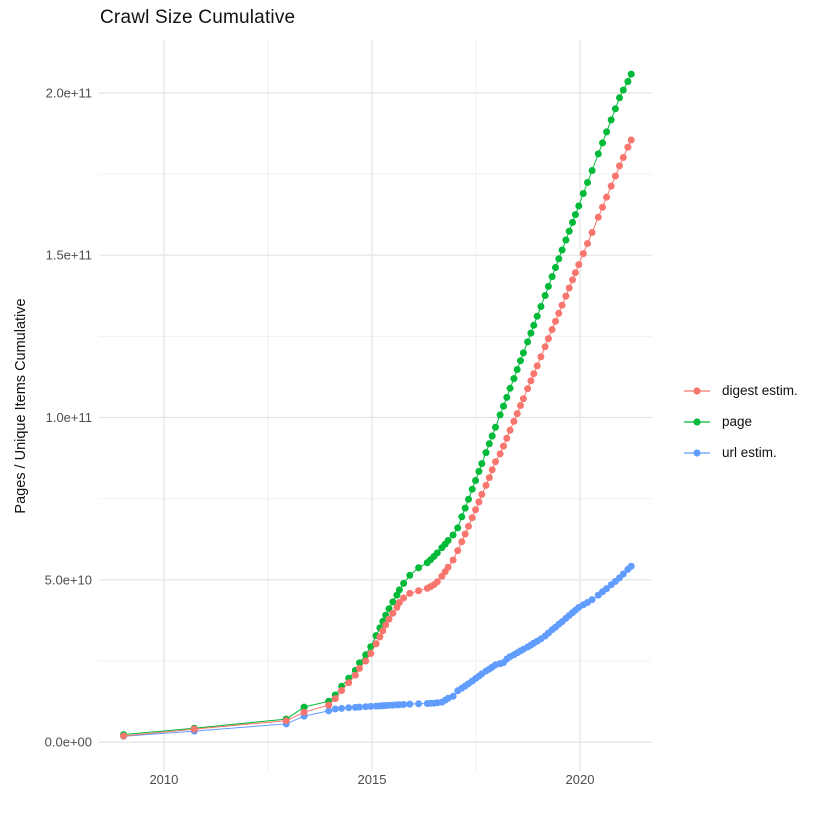 This screenshot has width=826, height=827. I want to click on y-axis-tick-label: 0.0e+00, so click(68, 742).